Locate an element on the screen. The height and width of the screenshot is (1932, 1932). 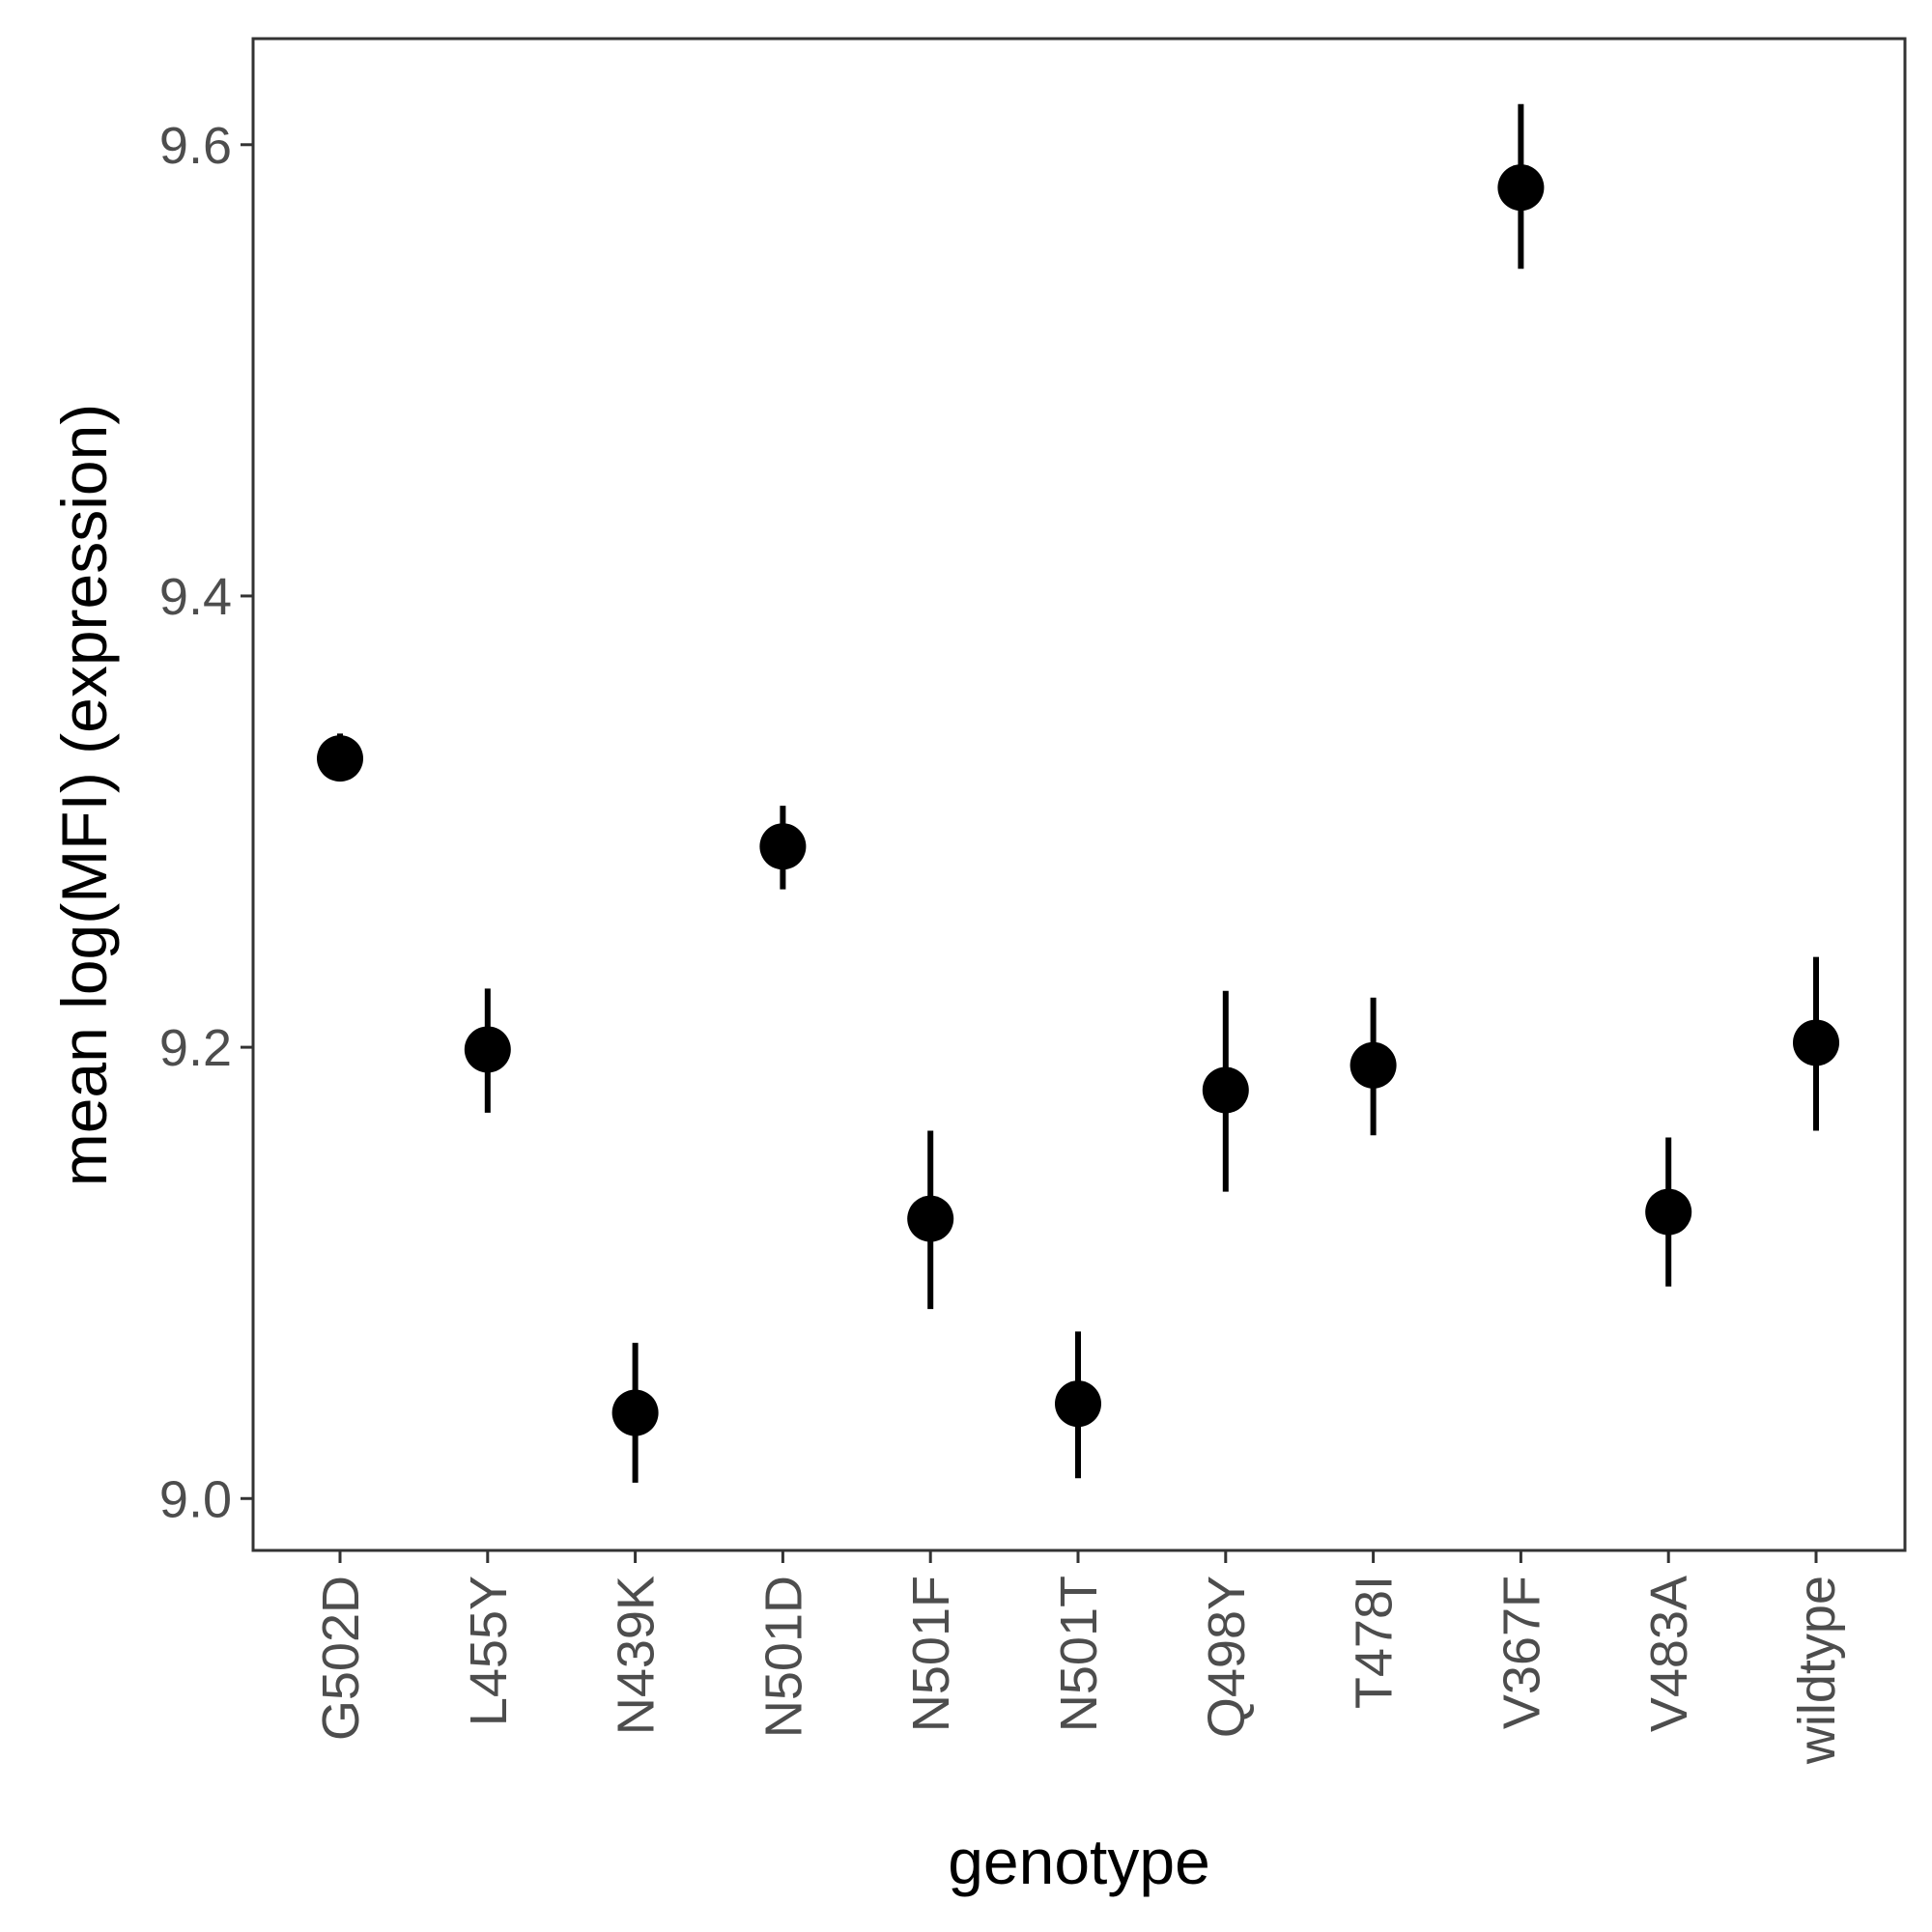
y-tick-label: 9.6 is located at coordinates (195, 146).